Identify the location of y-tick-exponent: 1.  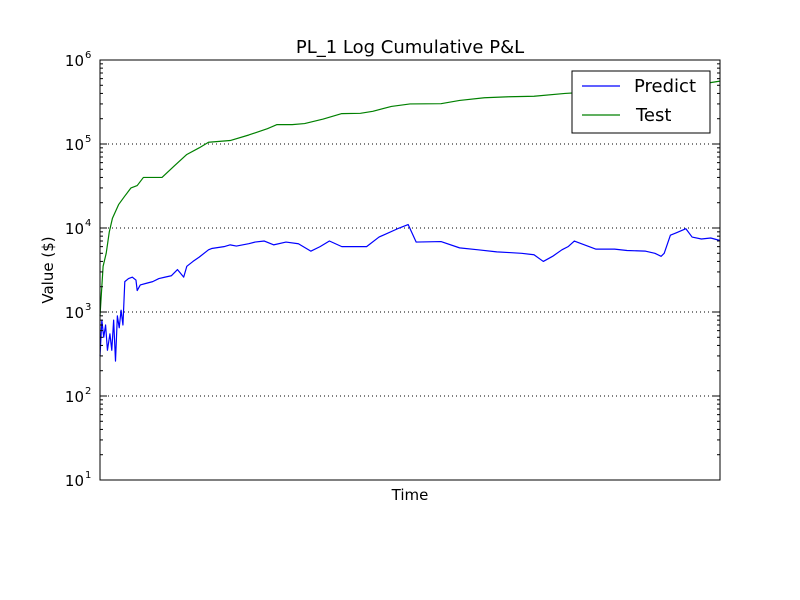
(88, 475).